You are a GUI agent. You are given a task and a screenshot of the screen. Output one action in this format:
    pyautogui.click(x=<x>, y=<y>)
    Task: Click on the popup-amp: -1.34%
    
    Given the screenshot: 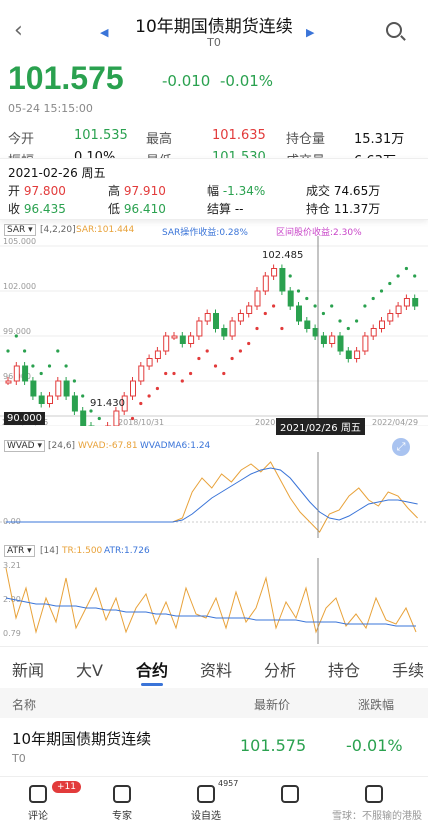 What is the action you would take?
    pyautogui.click(x=244, y=191)
    